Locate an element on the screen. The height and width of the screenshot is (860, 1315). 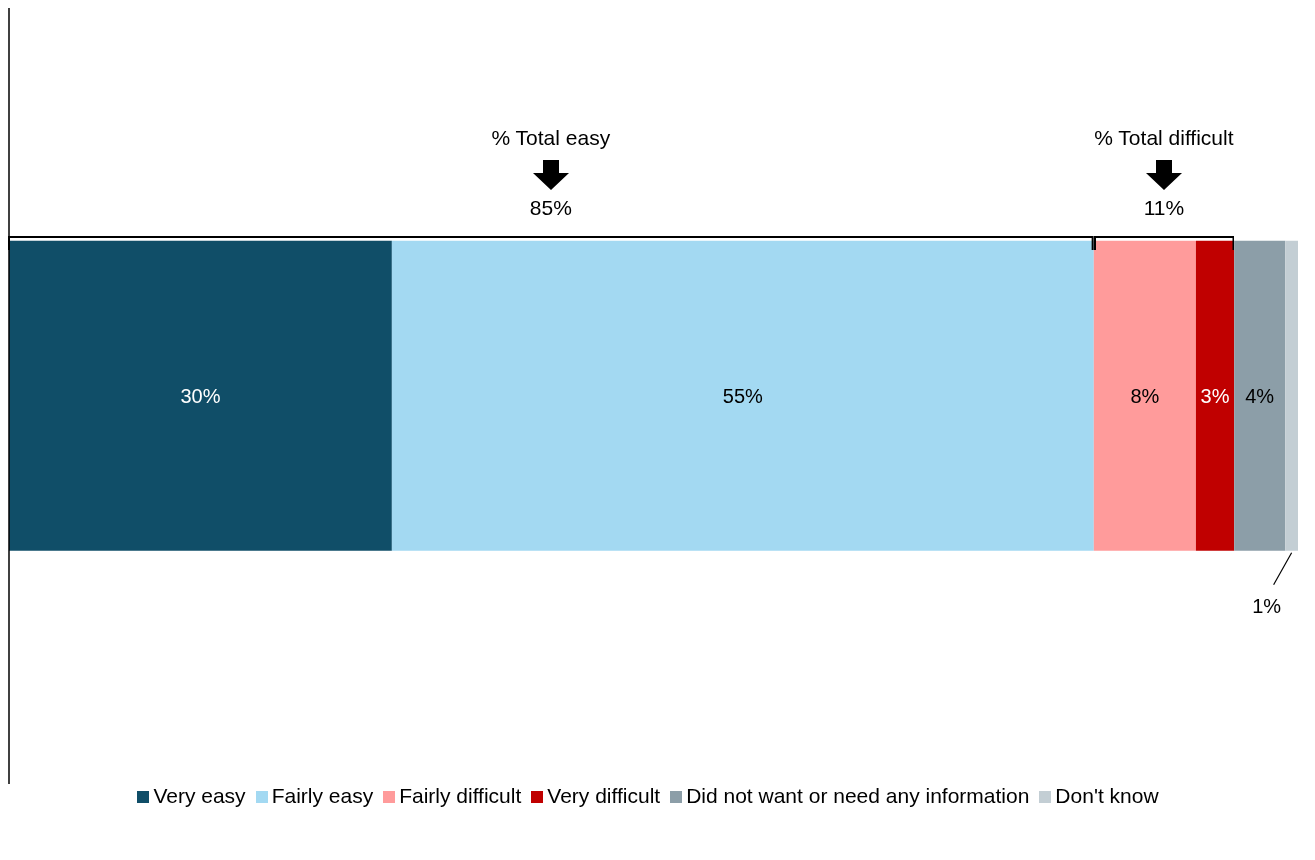
legend-label: Very easy is located at coordinates (199, 795).